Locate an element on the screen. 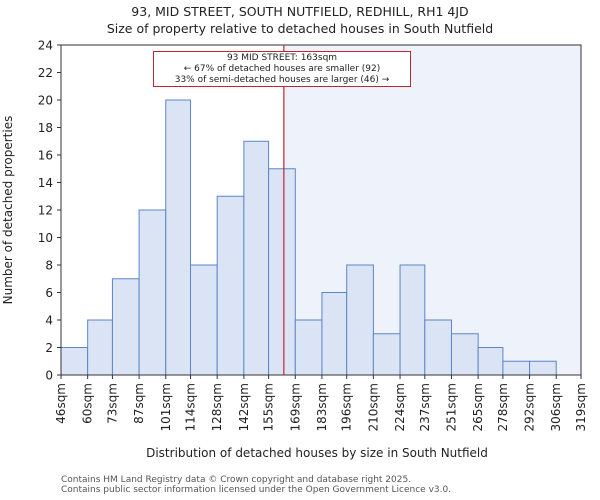 This screenshot has height=500, width=600. y-tick-label: 18 is located at coordinates (45, 128).